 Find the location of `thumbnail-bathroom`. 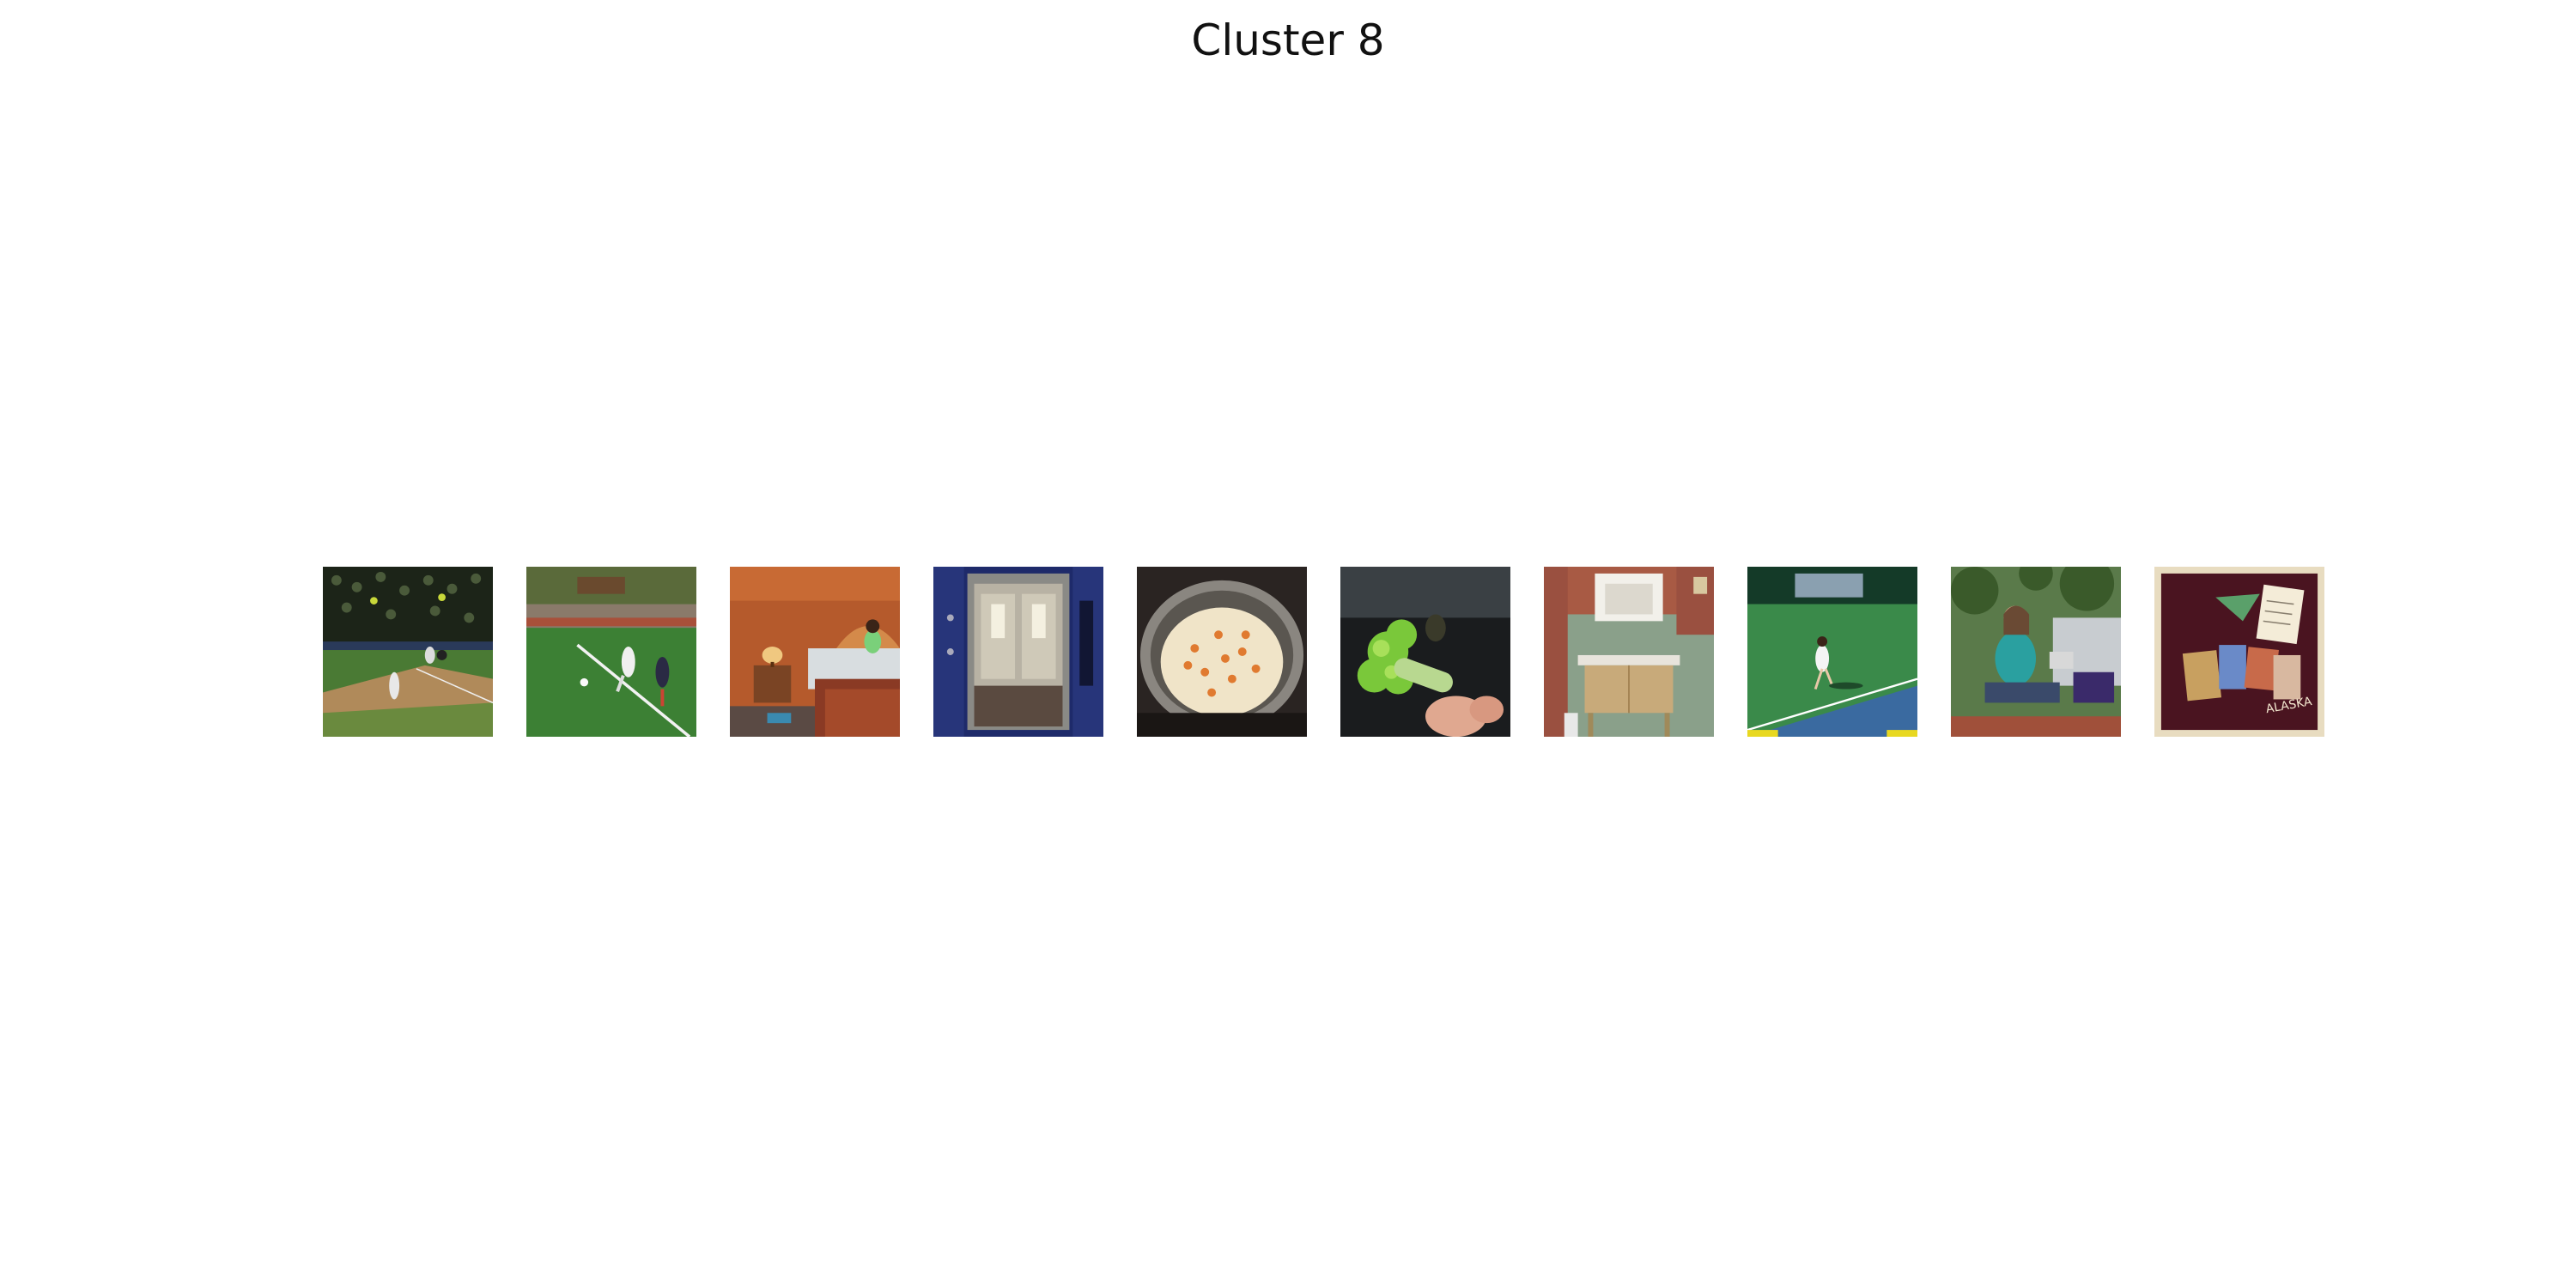

thumbnail-bathroom is located at coordinates (1629, 652).